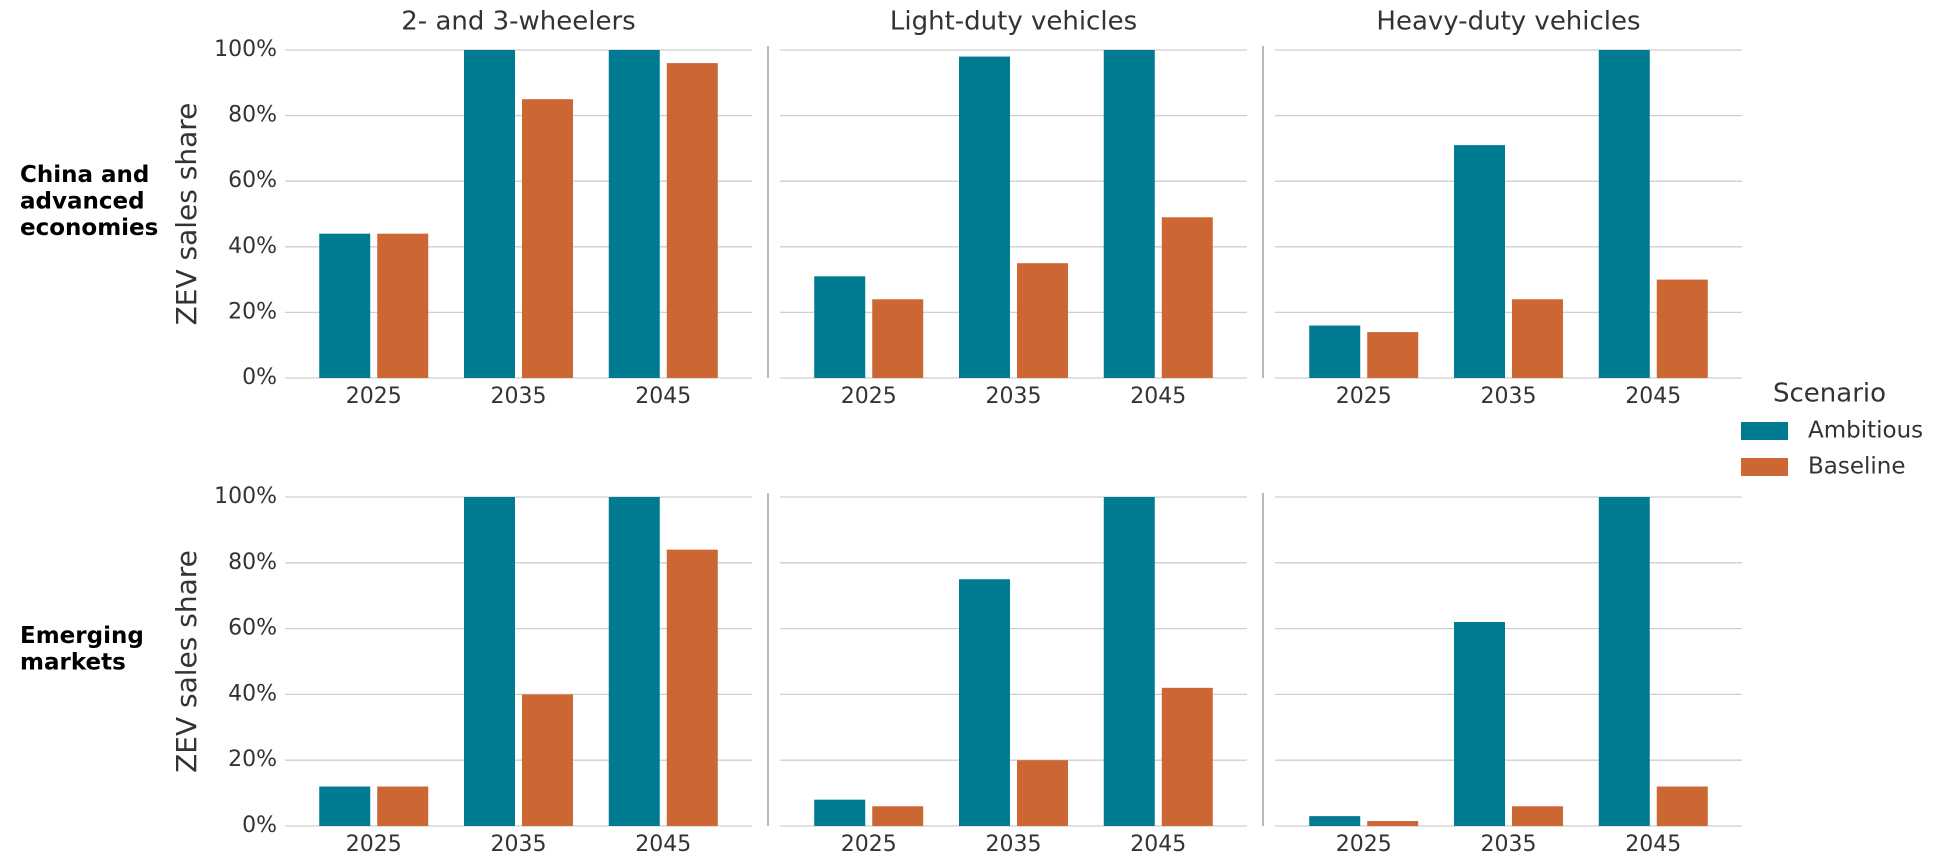  What do you see at coordinates (1508, 22) in the screenshot?
I see `facet-title: Heavy-duty vehicles` at bounding box center [1508, 22].